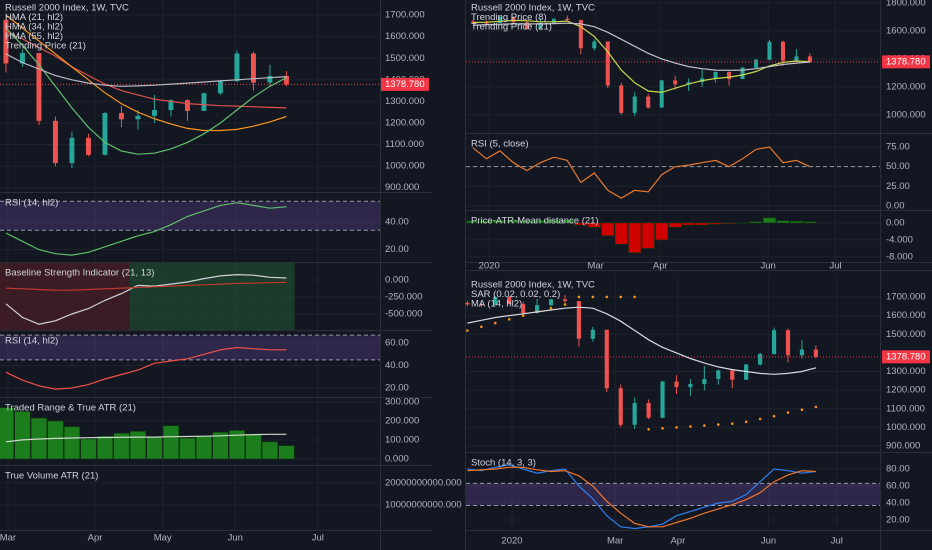 Image resolution: width=932 pixels, height=550 pixels. Describe the element at coordinates (905, 408) in the screenshot. I see `y-tick-label: 1100.000` at that location.